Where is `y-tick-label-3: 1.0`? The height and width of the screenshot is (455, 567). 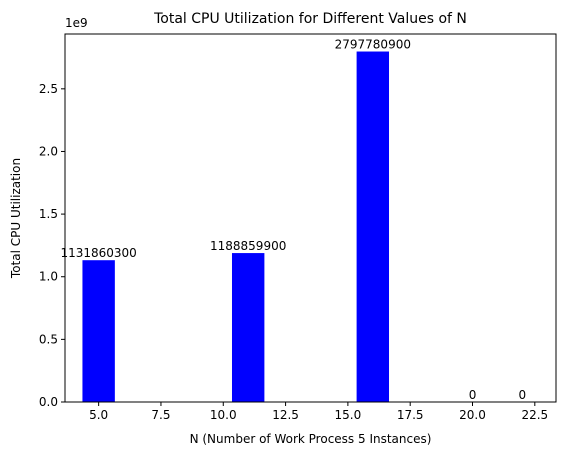
y-tick-label-3: 1.0 is located at coordinates (48, 277).